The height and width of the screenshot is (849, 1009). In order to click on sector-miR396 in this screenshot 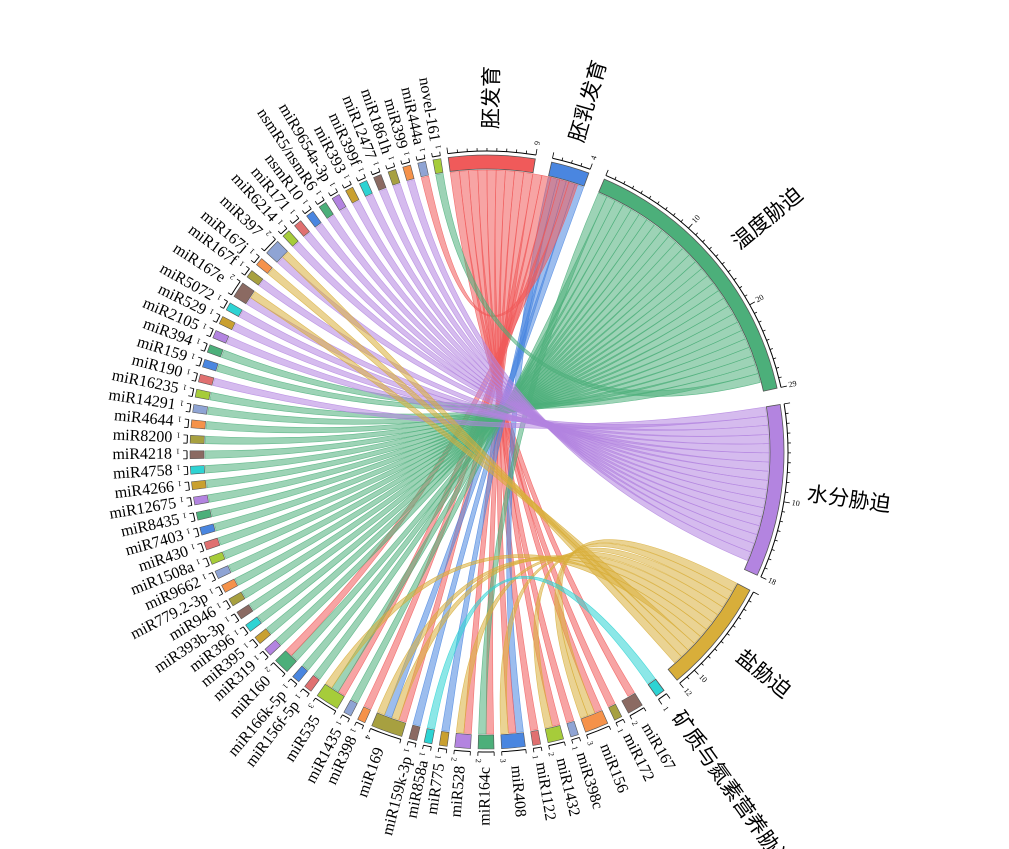, I will do `click(253, 624)`.